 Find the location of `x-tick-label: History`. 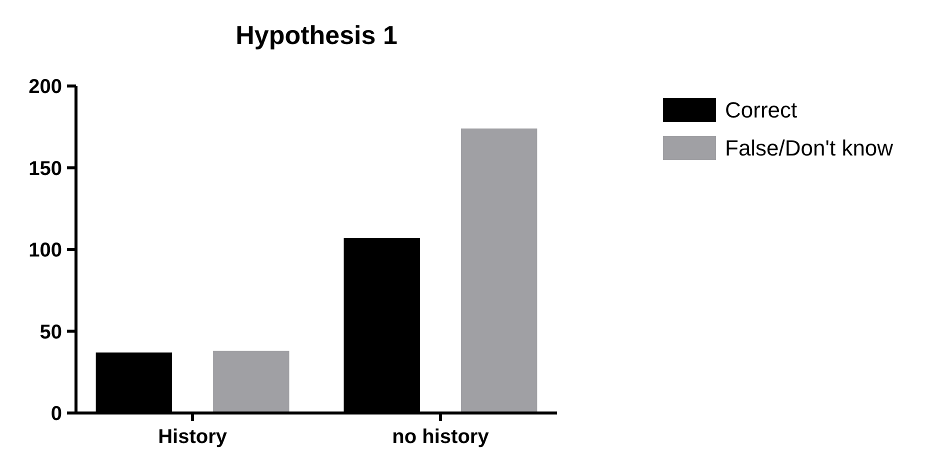

x-tick-label: History is located at coordinates (193, 437).